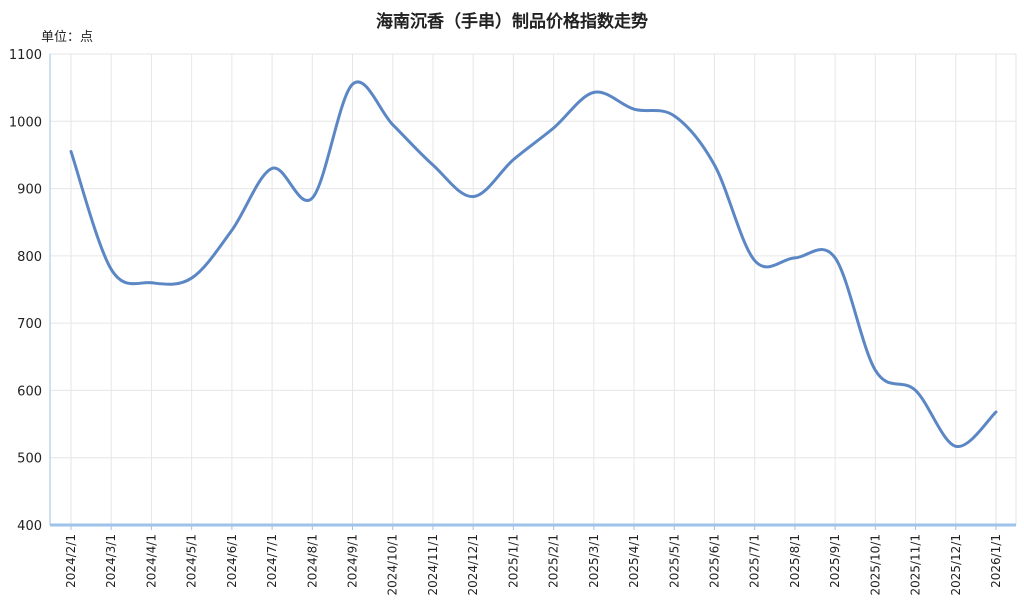 The width and height of the screenshot is (1024, 613). I want to click on x-tick-label: 2024/11/1, so click(433, 565).